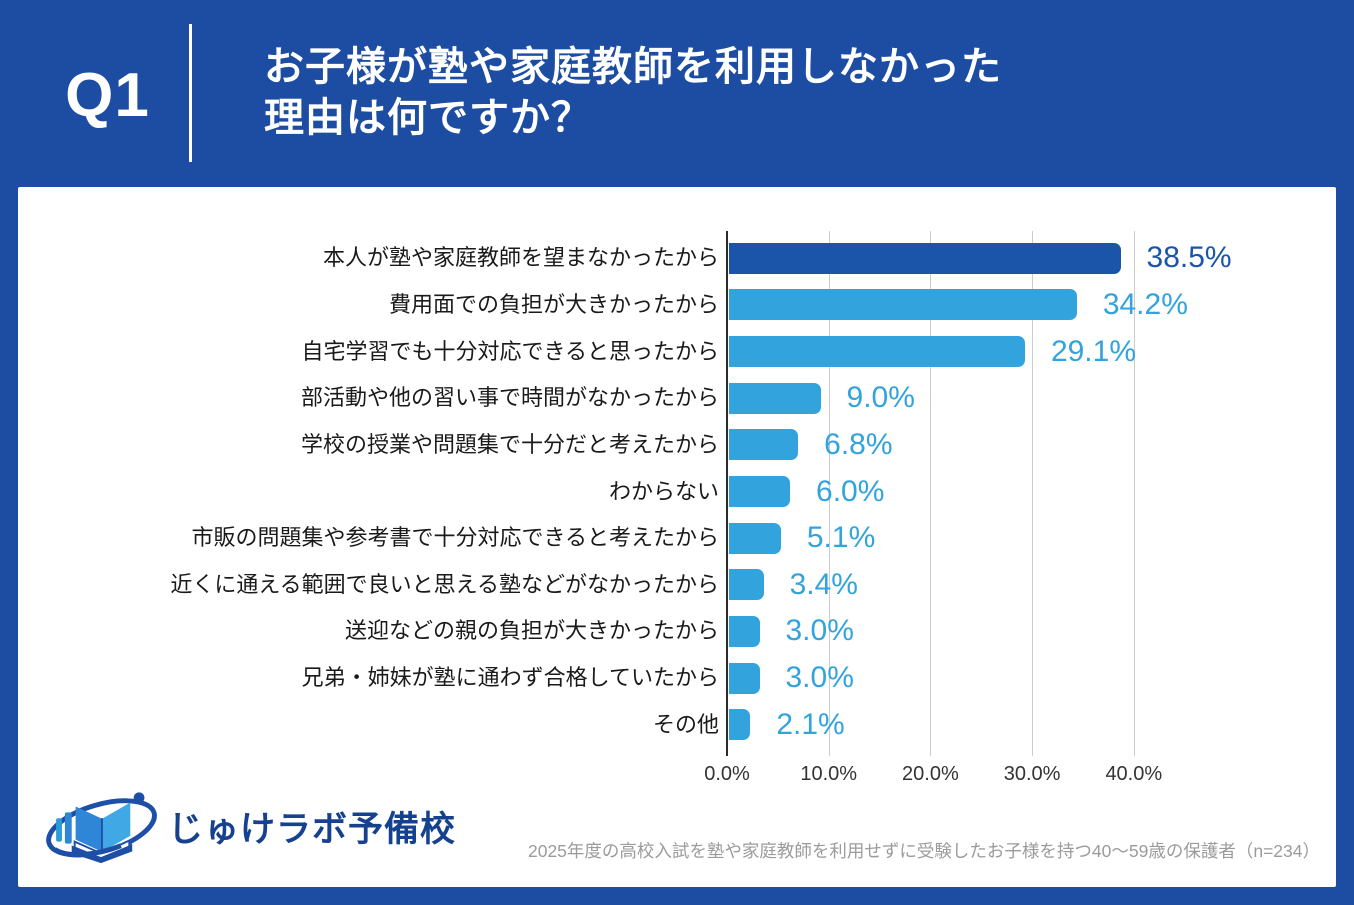 The width and height of the screenshot is (1354, 905). I want to click on x-tick-label: 40.0%, so click(1134, 774).